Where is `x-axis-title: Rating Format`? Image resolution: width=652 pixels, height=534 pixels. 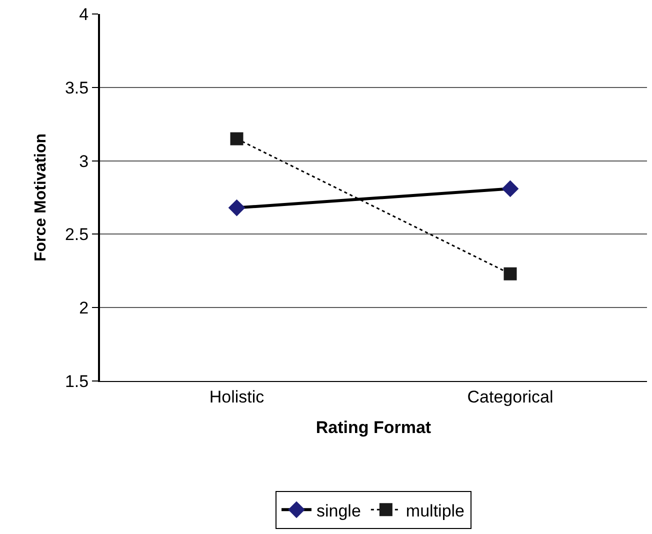
x-axis-title: Rating Format is located at coordinates (374, 427).